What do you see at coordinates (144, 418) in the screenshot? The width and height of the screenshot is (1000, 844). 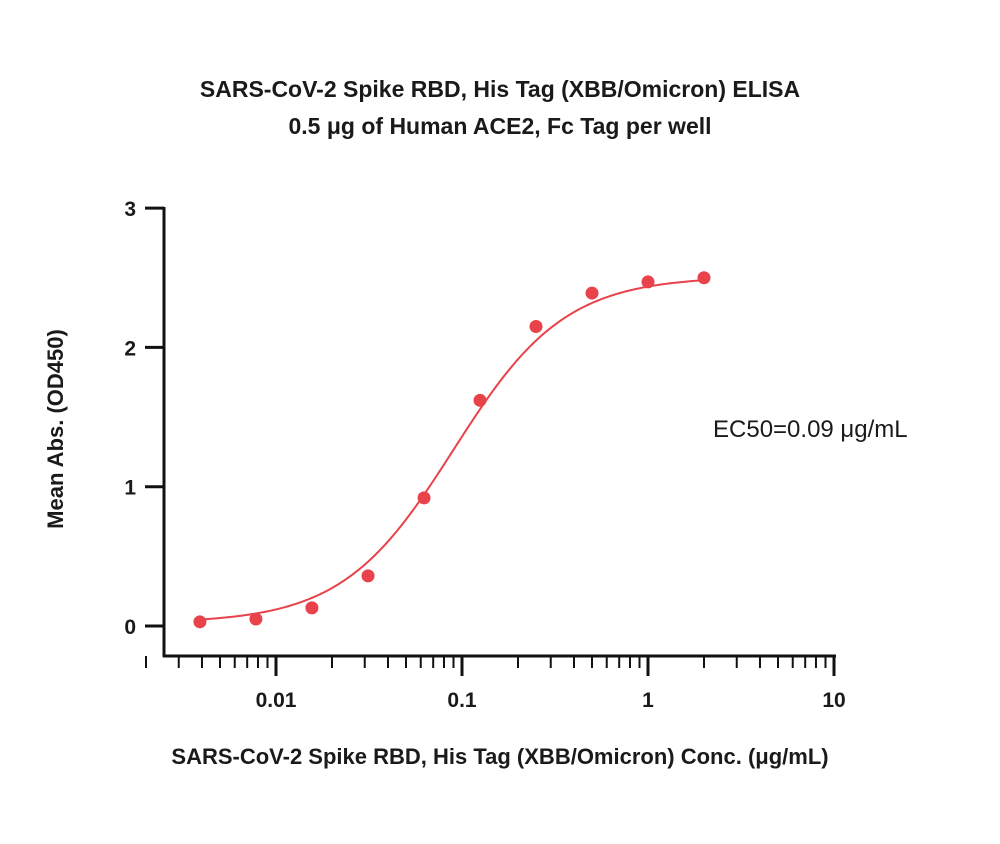 I see `y-ticks: 0 1 2 3` at bounding box center [144, 418].